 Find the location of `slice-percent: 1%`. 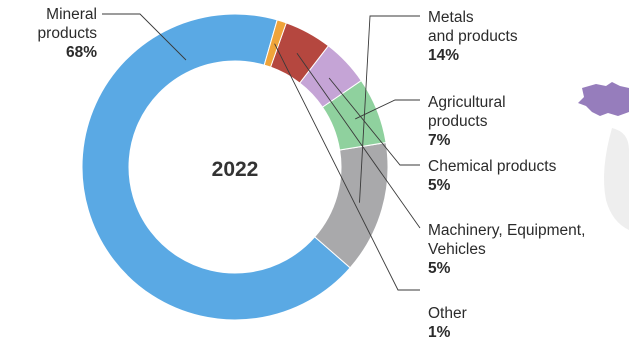

slice-percent: 1% is located at coordinates (439, 332).